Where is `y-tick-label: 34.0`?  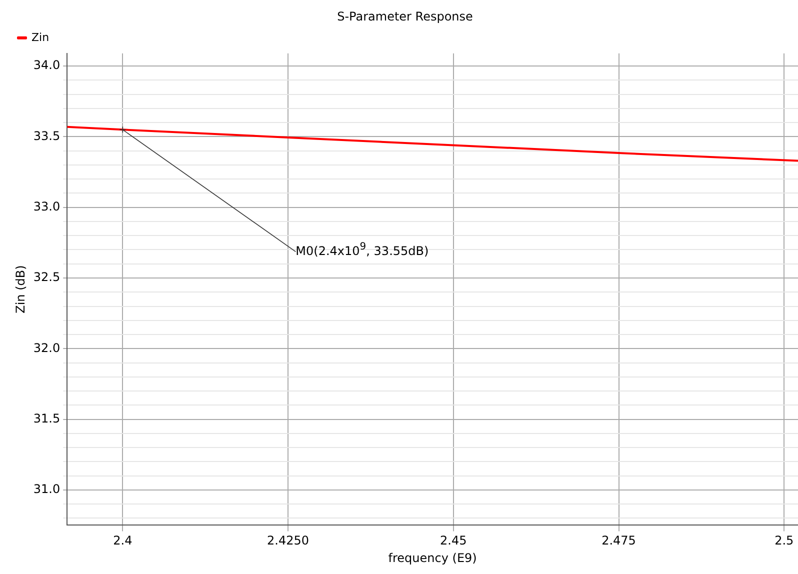 y-tick-label: 34.0 is located at coordinates (46, 65).